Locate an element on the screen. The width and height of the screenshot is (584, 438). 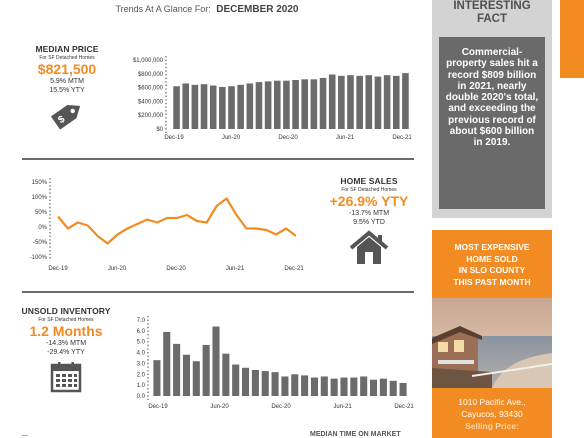
trends-header-prefix: Trends At A Glance For: is located at coordinates (163, 9).